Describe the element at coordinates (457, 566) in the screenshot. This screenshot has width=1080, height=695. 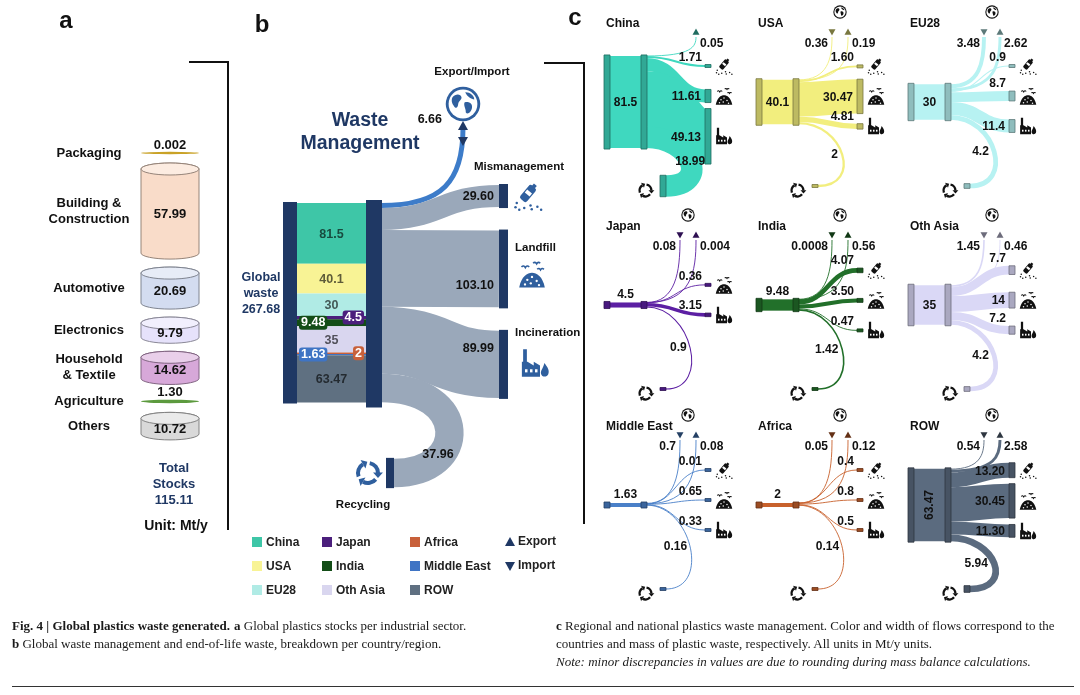
I see `legend-label: Middle East` at that location.